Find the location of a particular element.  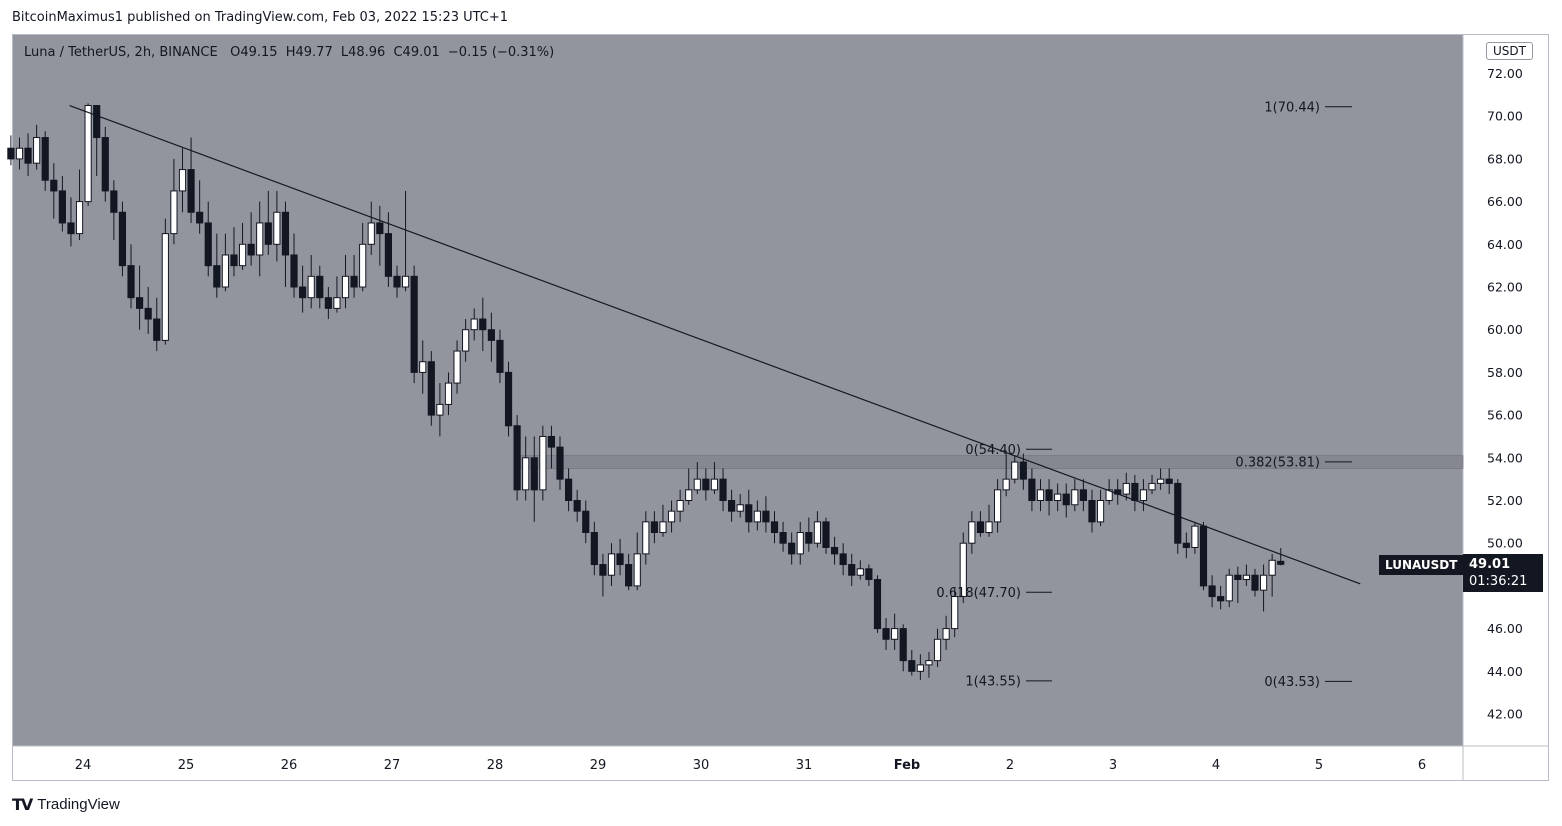

time-tick-label: 29 is located at coordinates (598, 765).